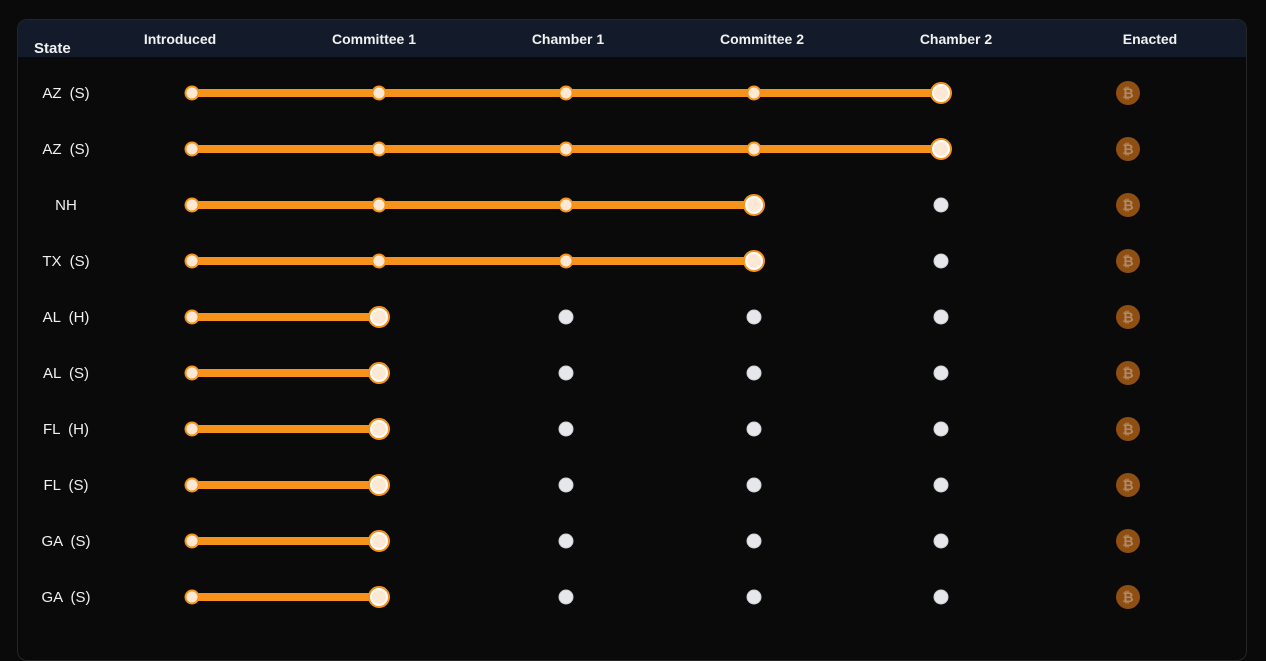 The width and height of the screenshot is (1266, 661). I want to click on column-header-committee-1: Committee 1, so click(374, 39).